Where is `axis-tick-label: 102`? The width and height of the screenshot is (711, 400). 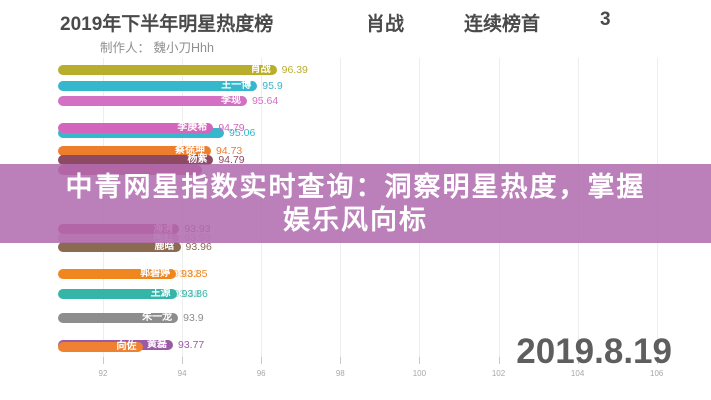
axis-tick-label: 102 is located at coordinates (498, 373).